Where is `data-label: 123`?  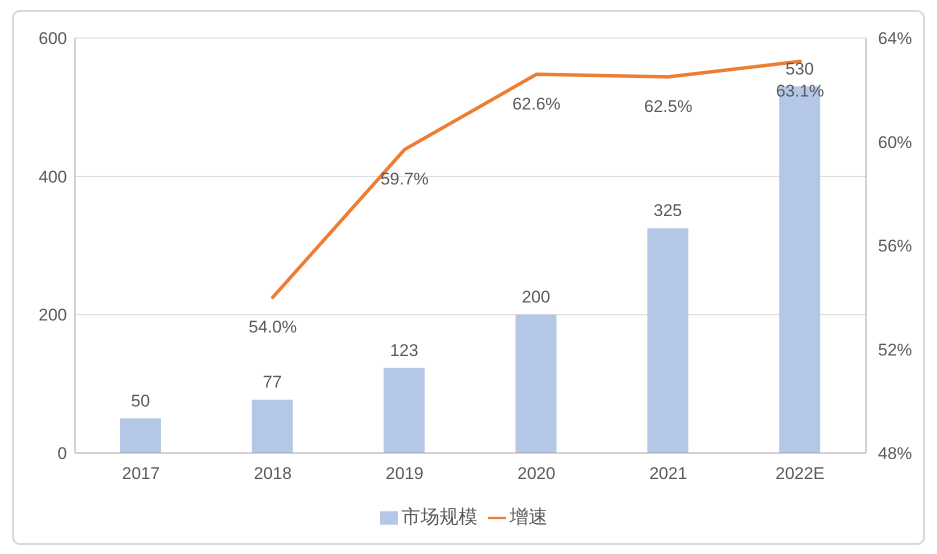 data-label: 123 is located at coordinates (404, 350).